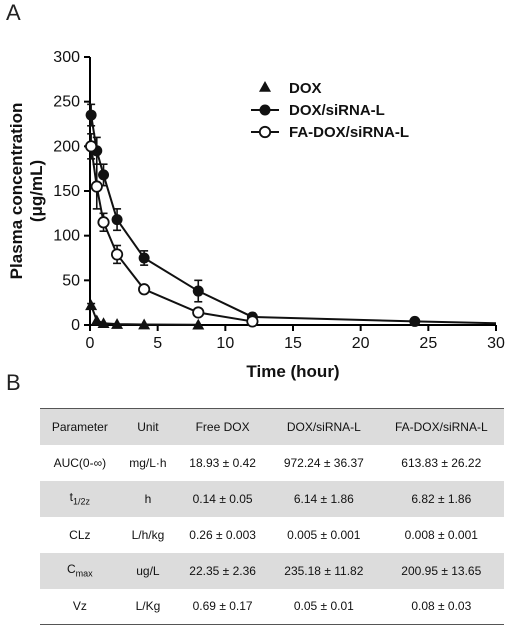  What do you see at coordinates (496, 343) in the screenshot?
I see `x-tick-label: 30` at bounding box center [496, 343].